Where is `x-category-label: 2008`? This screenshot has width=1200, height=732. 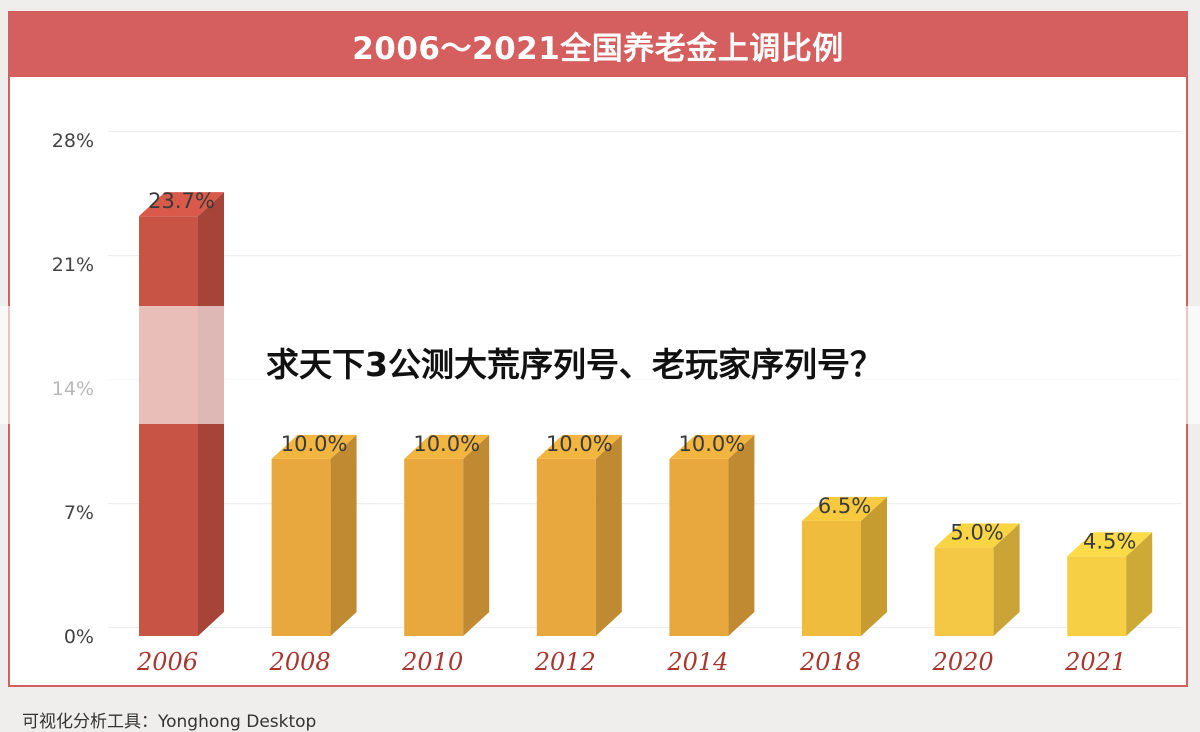 x-category-label: 2008 is located at coordinates (300, 662).